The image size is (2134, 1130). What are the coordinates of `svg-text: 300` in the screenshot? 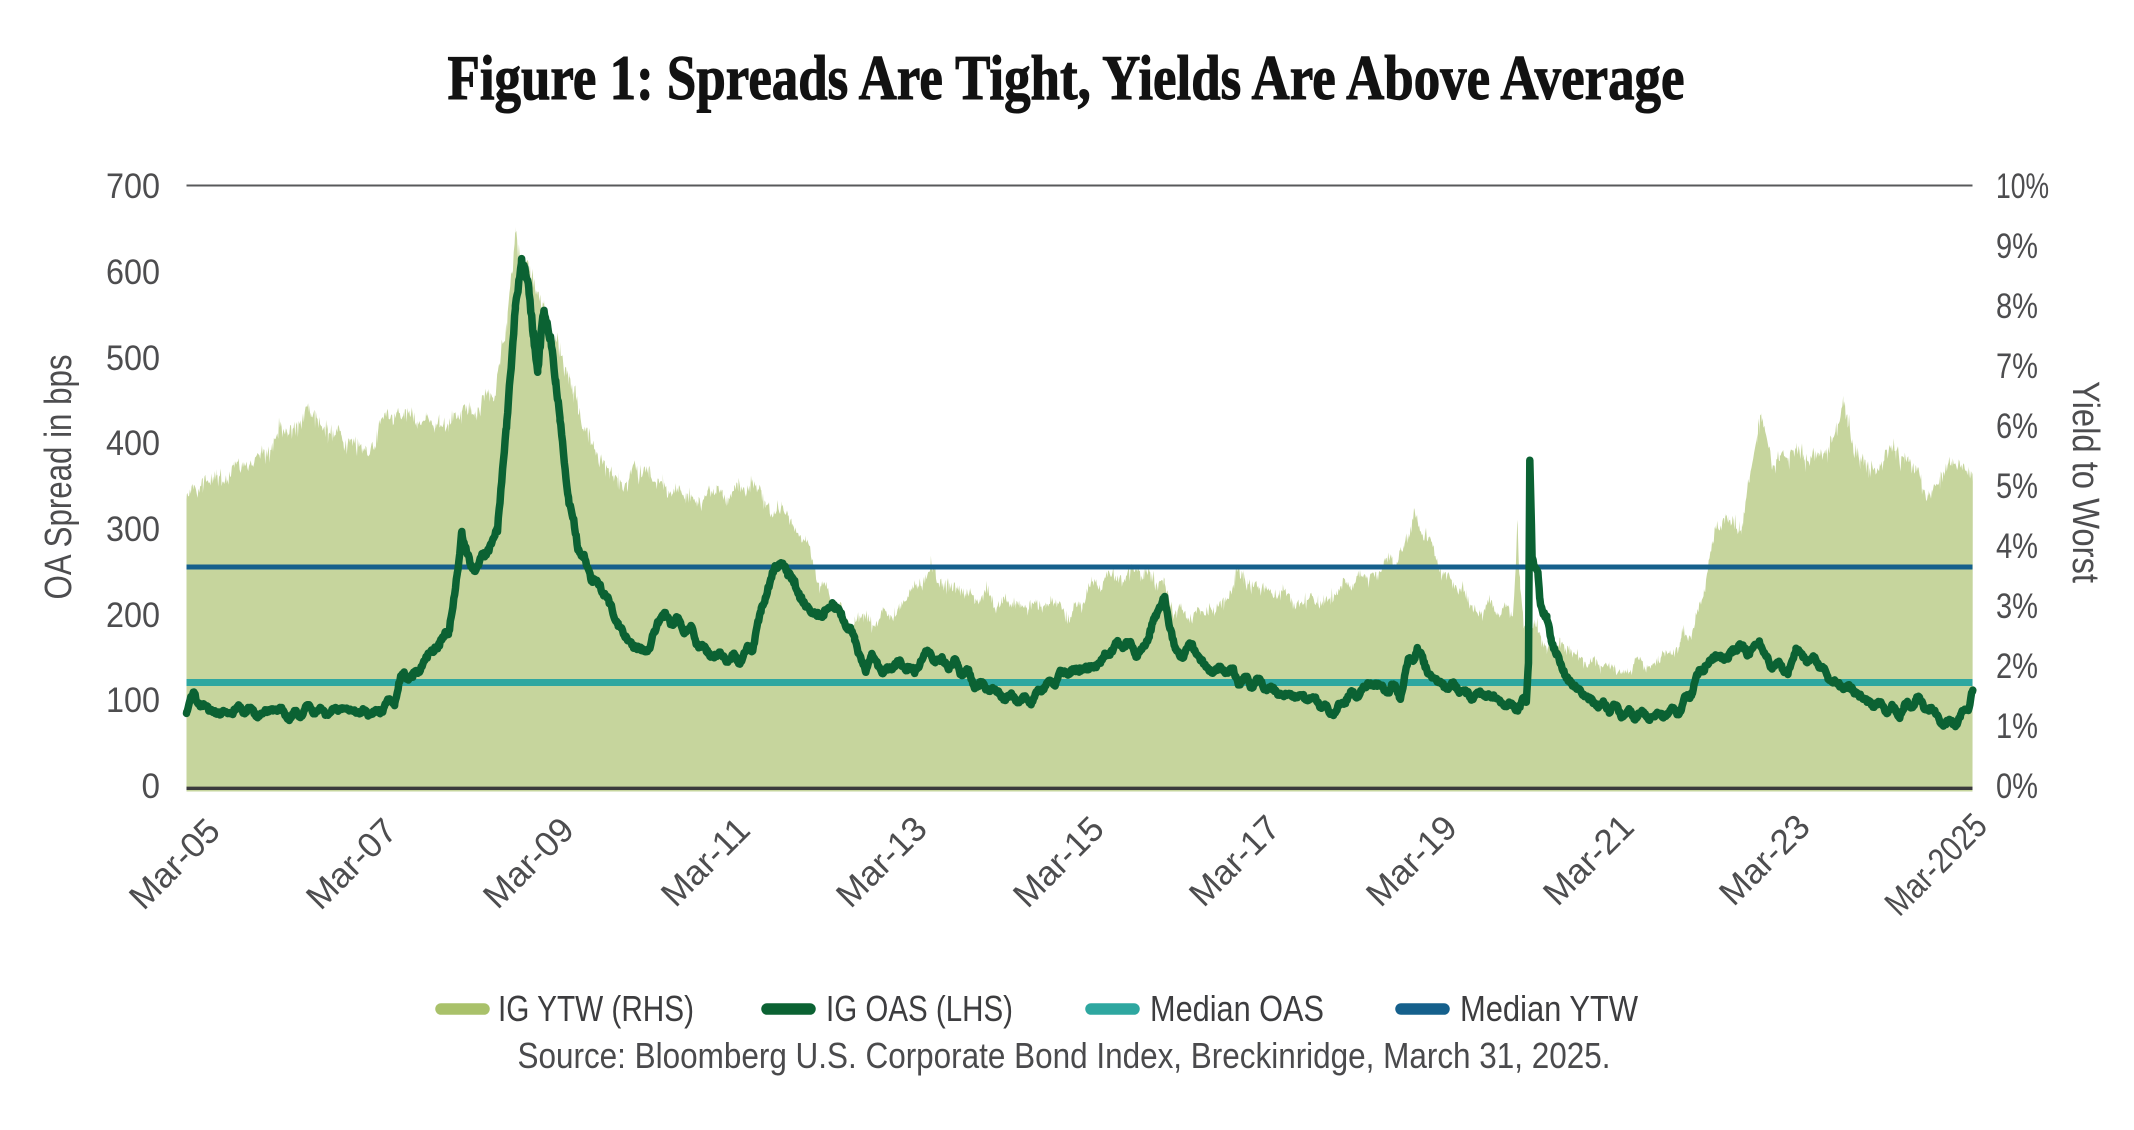 It's located at (133, 529).